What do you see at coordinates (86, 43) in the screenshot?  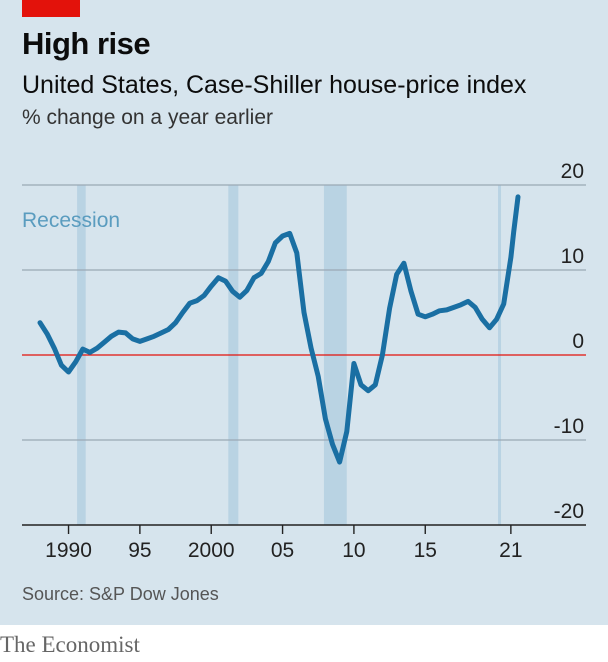 I see `chart-title: High rise` at bounding box center [86, 43].